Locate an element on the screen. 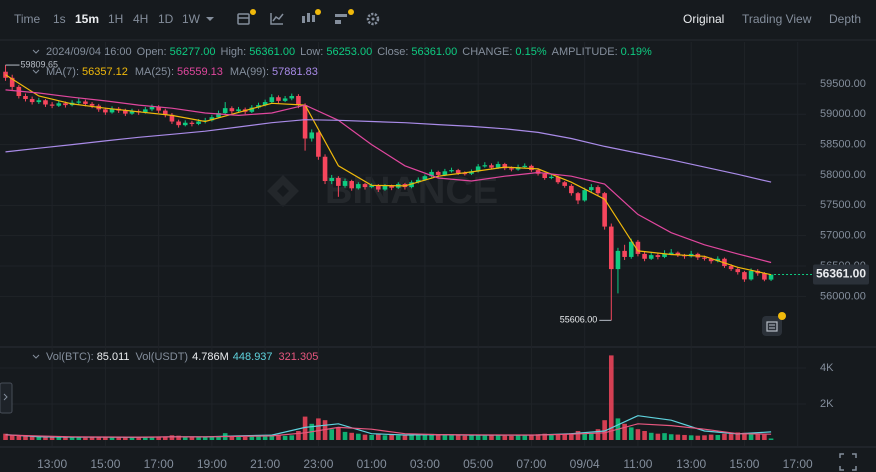  chart-type-icon is located at coordinates (311, 16).